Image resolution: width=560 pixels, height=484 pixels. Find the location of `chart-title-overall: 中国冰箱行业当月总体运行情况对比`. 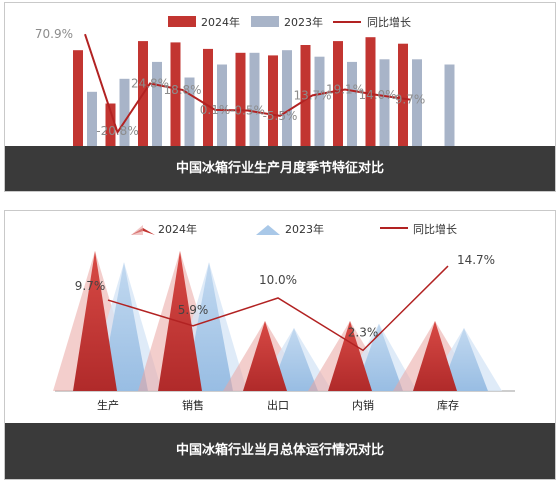

chart-title-overall: 中国冰箱行业当月总体运行情况对比 is located at coordinates (280, 451).